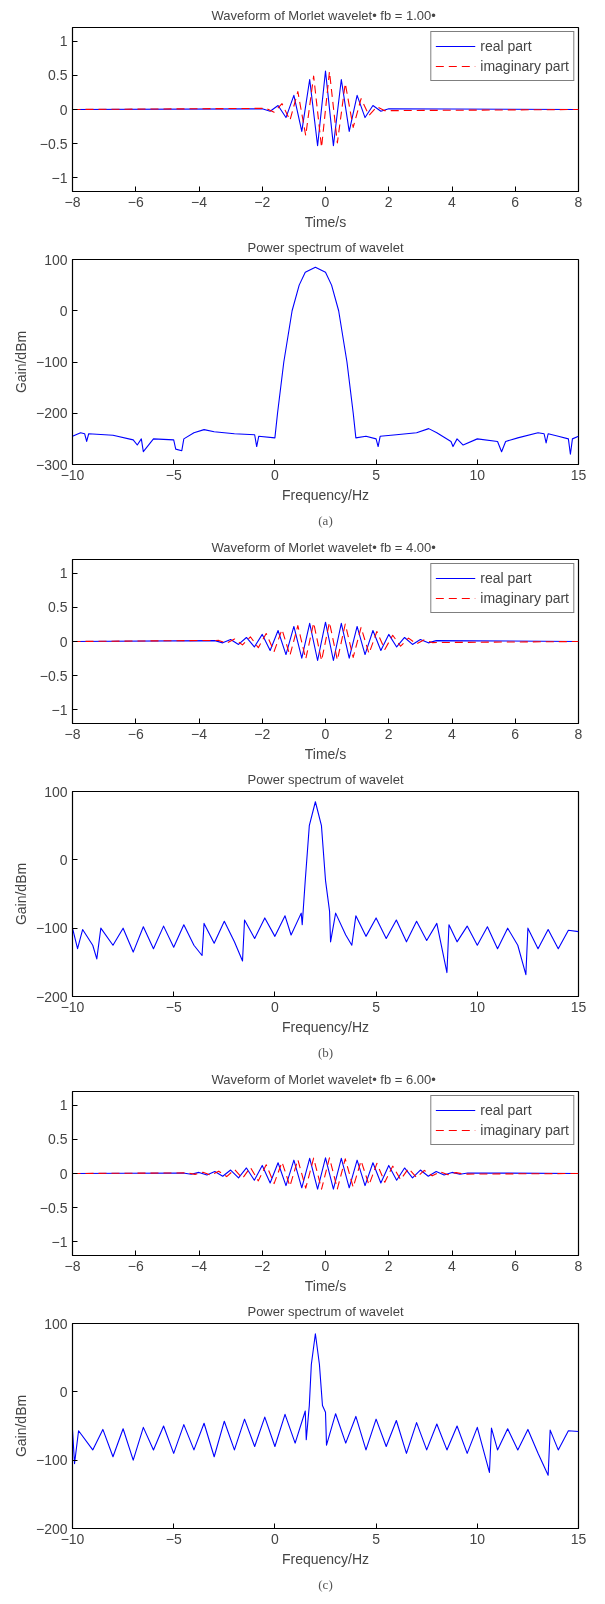 The height and width of the screenshot is (1604, 605). I want to click on chart-title: Waveform of Morlet wavelet• fb = 6.00•, so click(324, 1079).